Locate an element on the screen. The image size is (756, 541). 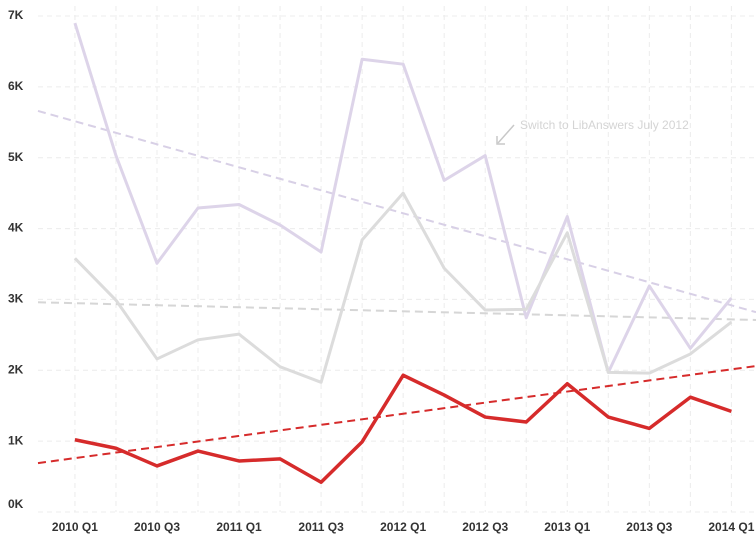
annotation-arrowhead is located at coordinates (500, 140).